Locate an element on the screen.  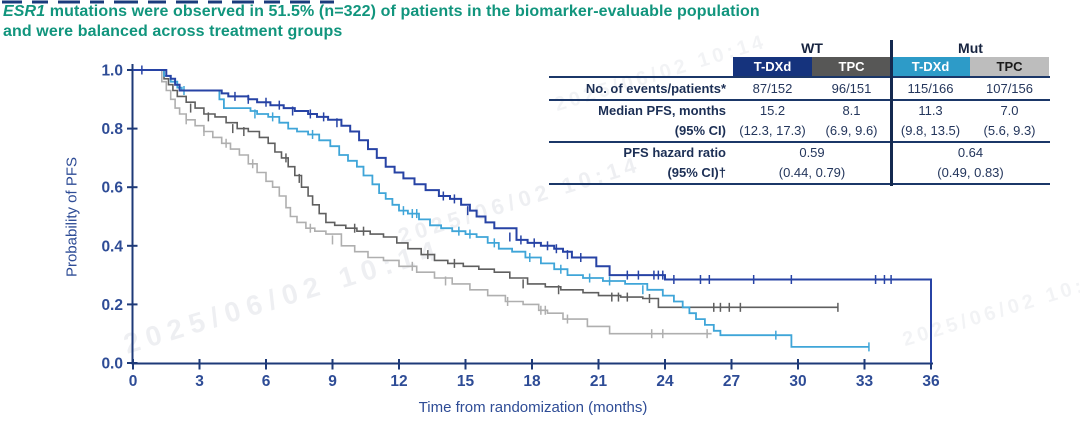
row-label-ci: (95% CI)† is located at coordinates (696, 172).